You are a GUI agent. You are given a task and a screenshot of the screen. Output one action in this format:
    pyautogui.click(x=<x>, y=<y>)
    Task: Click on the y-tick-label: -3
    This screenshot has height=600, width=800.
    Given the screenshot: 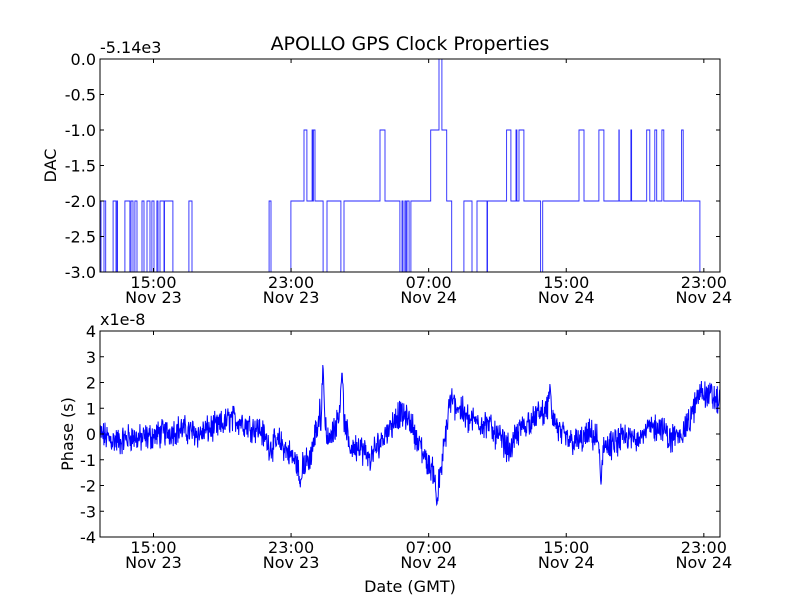 What is the action you would take?
    pyautogui.click(x=88, y=511)
    